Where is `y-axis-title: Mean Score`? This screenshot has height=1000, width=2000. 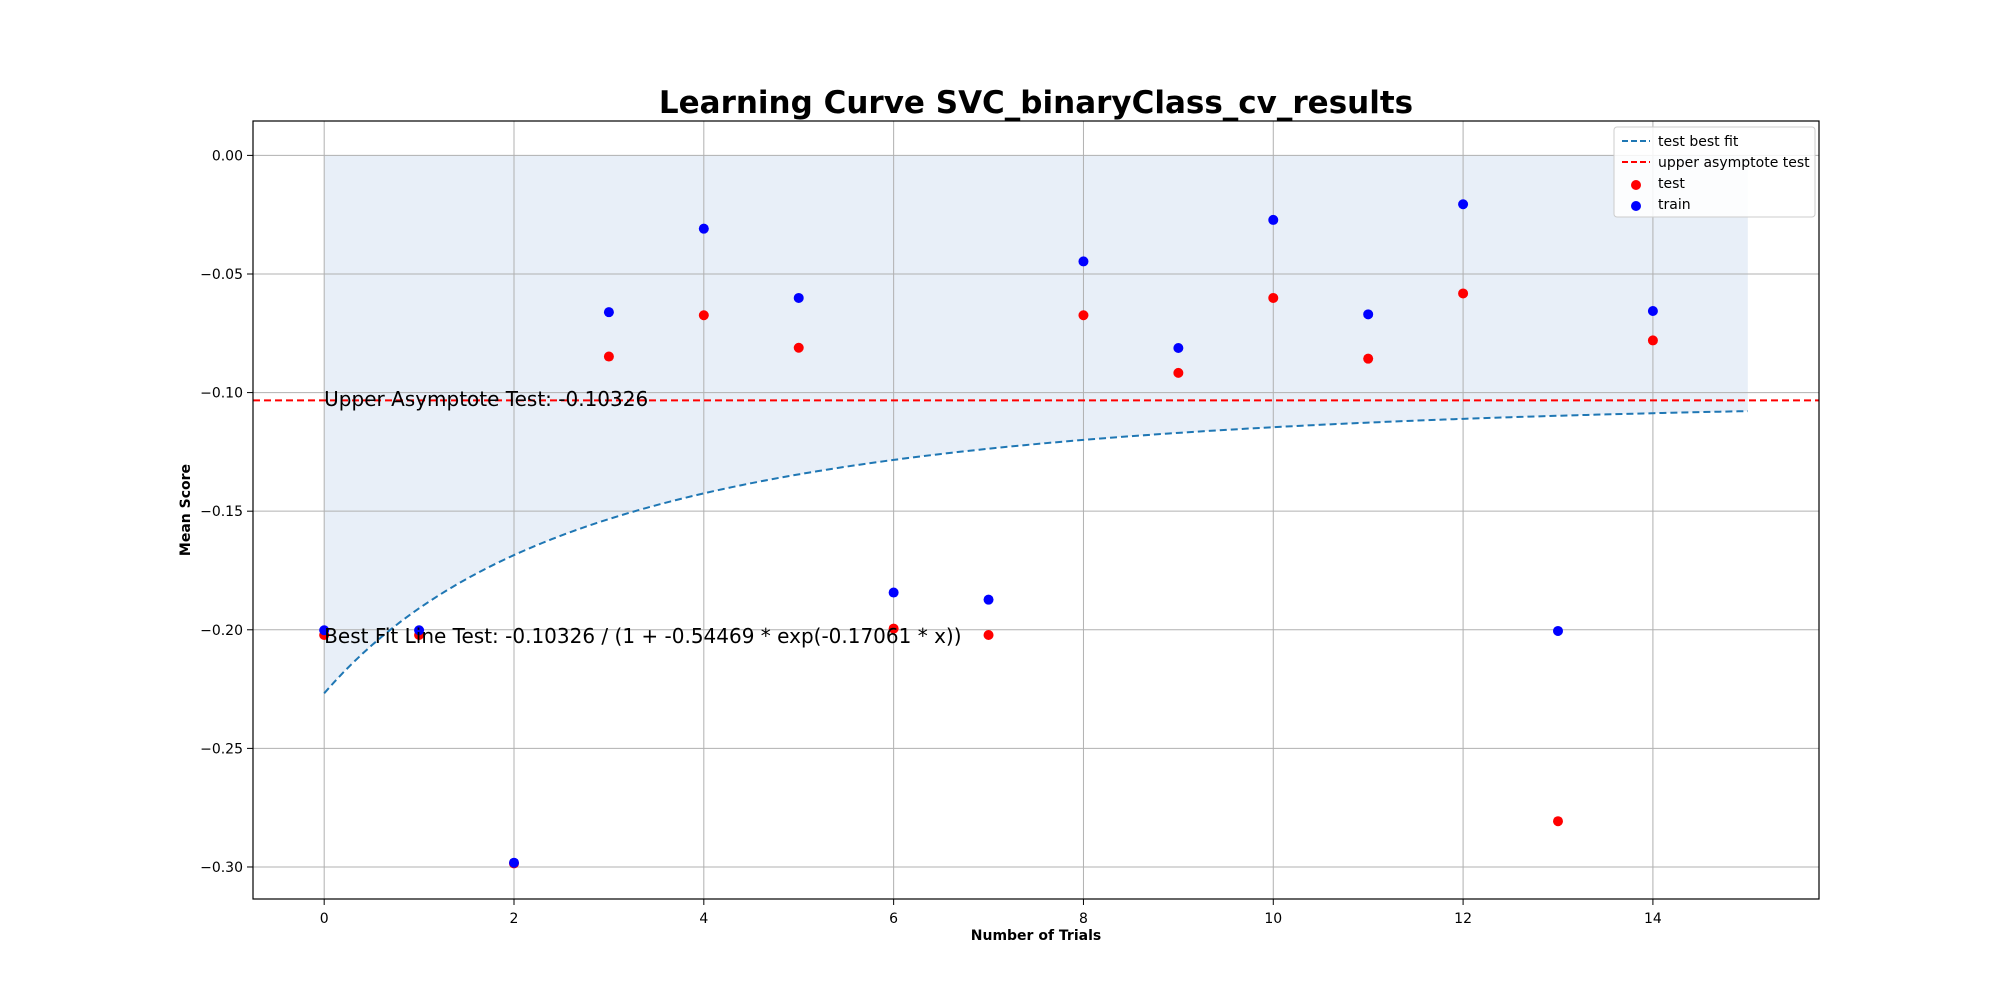 y-axis-title: Mean Score is located at coordinates (186, 510).